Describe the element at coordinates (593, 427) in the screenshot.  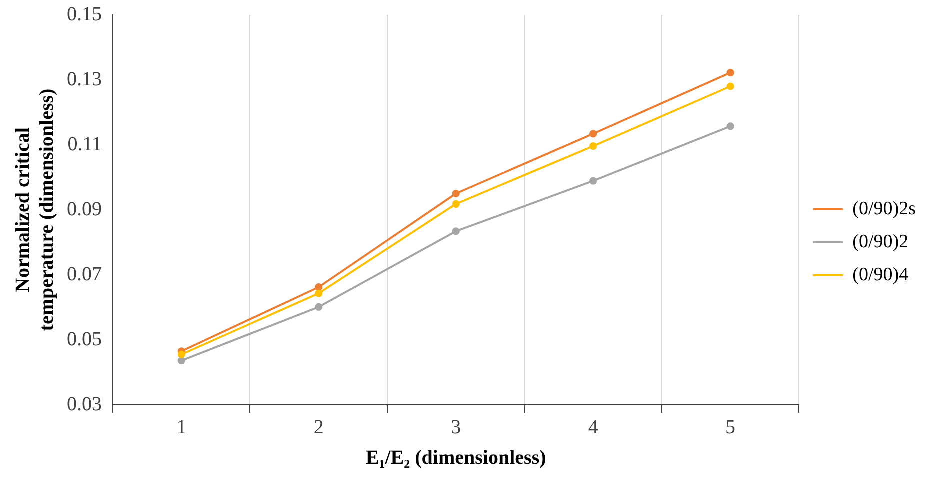
I see `x-tick-label: 4` at that location.